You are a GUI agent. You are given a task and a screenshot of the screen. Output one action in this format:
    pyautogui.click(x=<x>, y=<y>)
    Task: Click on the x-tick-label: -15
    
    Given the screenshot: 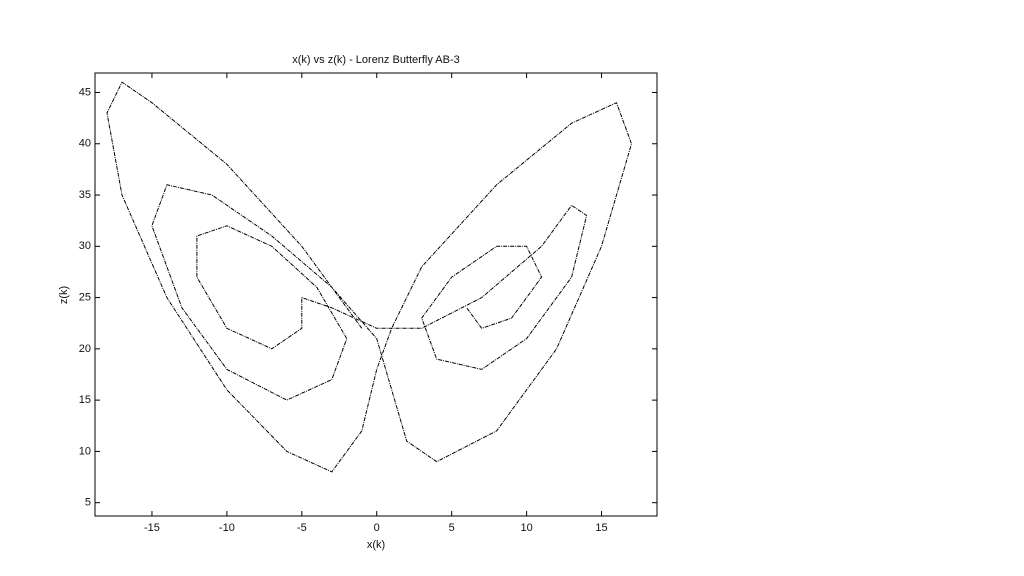 What is the action you would take?
    pyautogui.click(x=152, y=528)
    